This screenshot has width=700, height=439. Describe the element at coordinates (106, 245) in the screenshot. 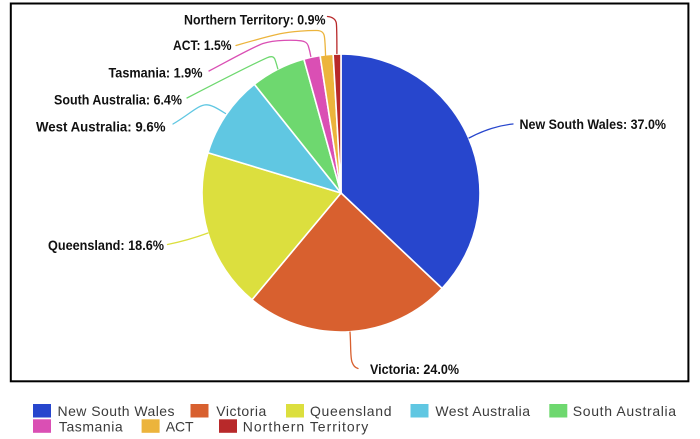

I see `svg-text: Queensland: 18.6%` at that location.